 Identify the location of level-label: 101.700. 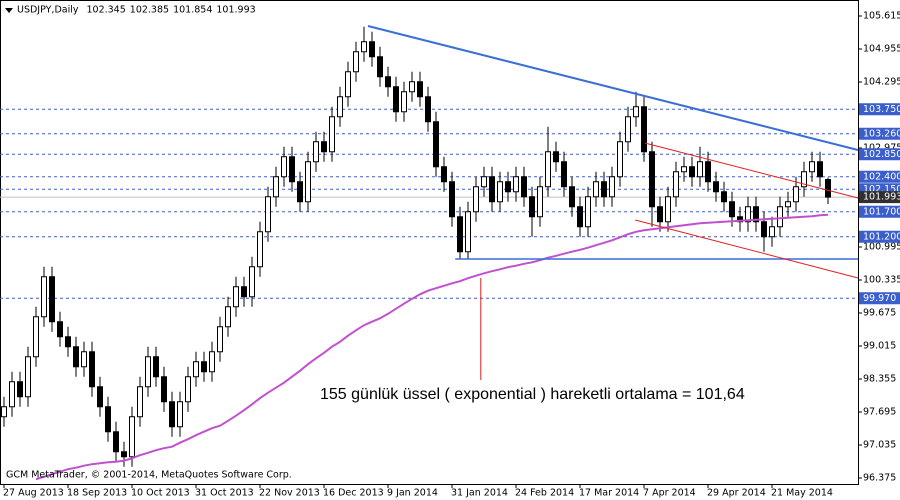
(881, 211).